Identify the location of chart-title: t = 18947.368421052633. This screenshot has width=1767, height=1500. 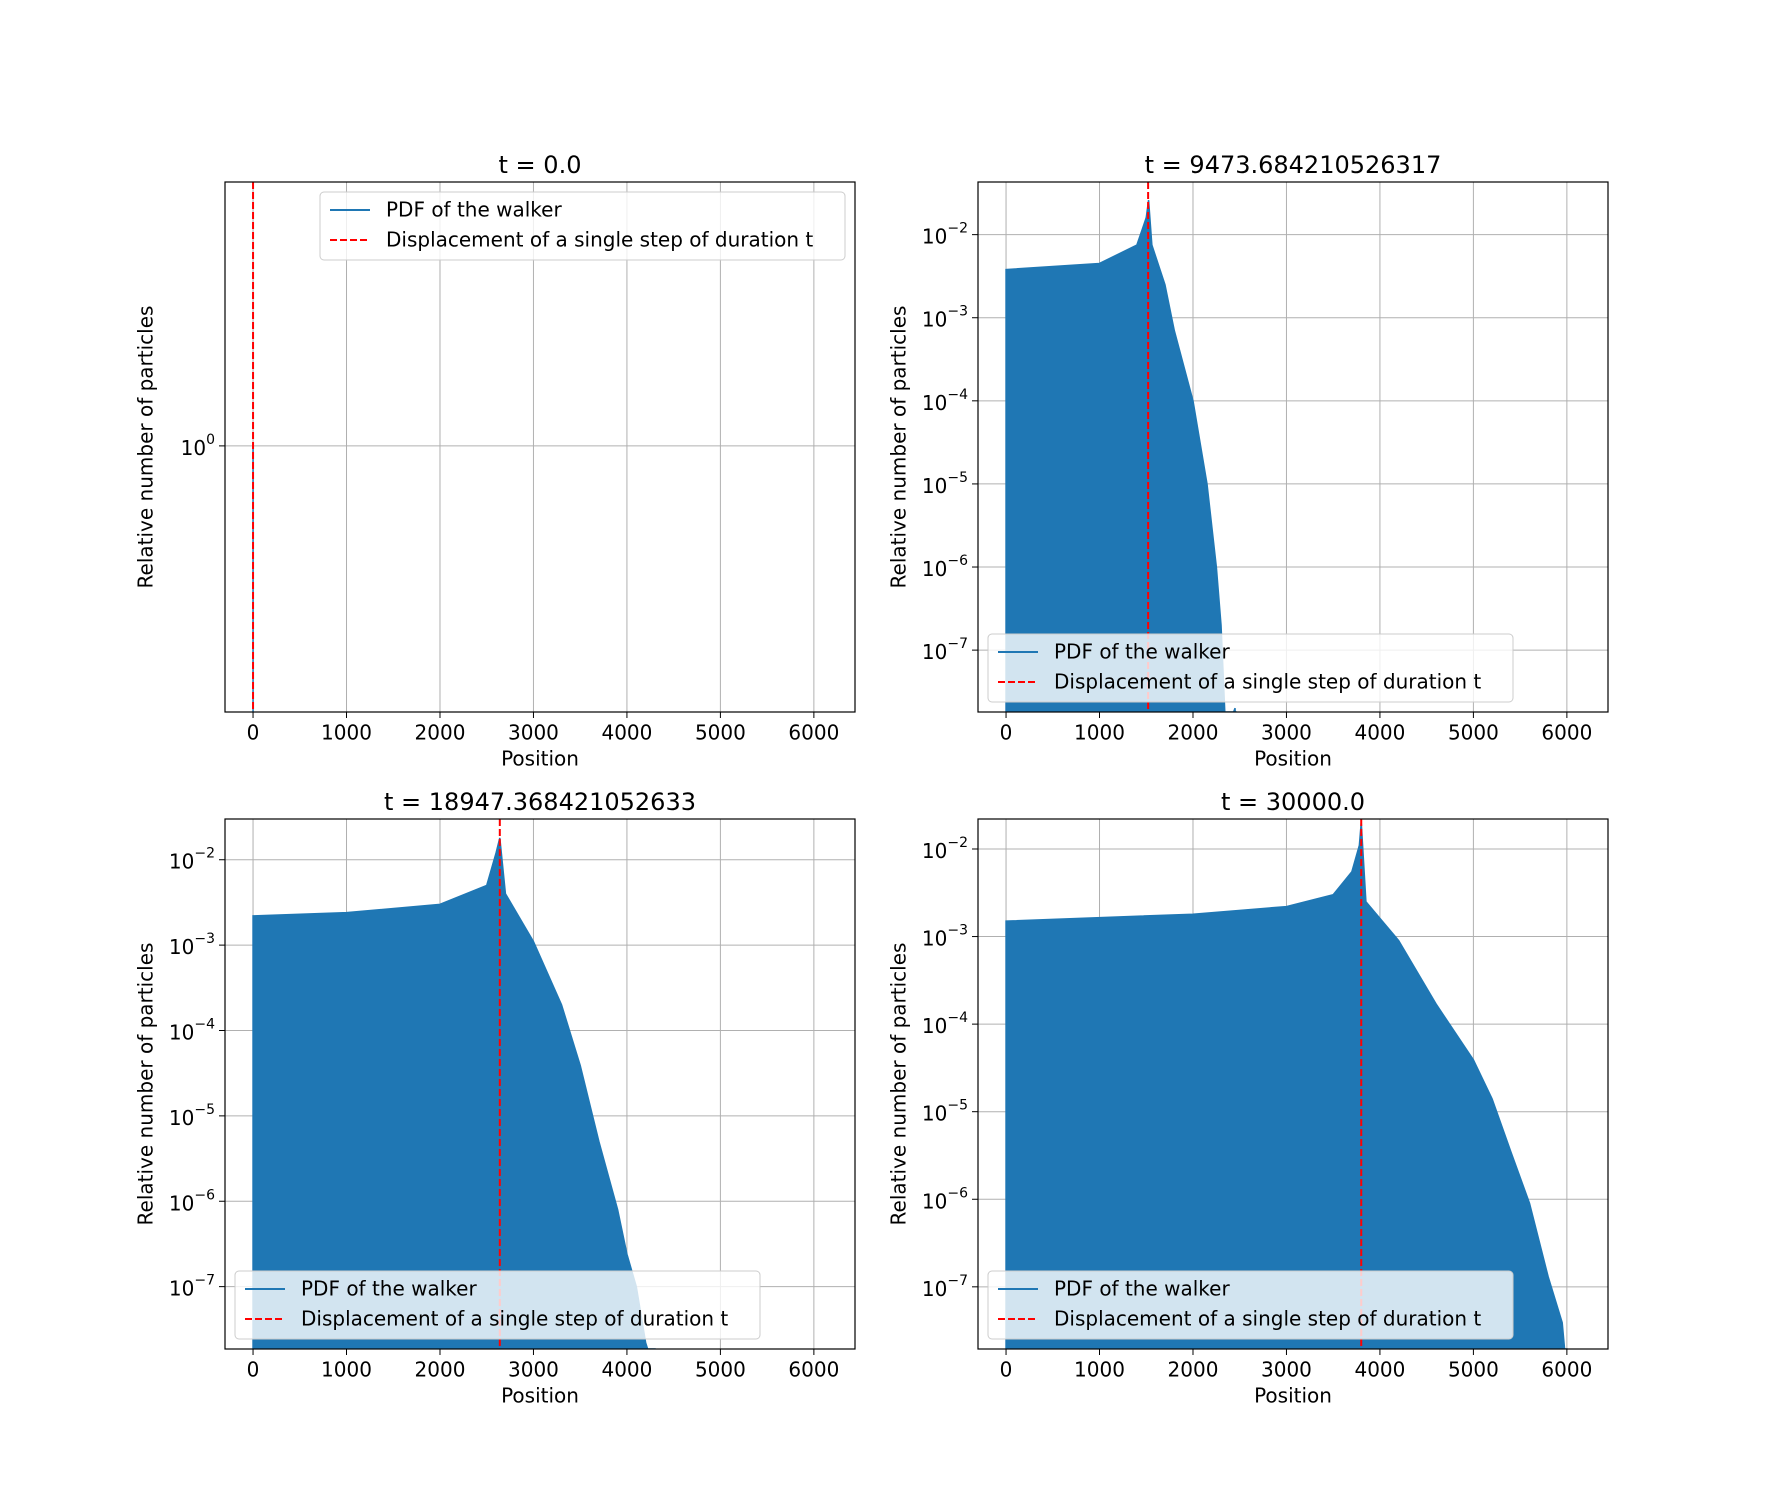
(540, 802).